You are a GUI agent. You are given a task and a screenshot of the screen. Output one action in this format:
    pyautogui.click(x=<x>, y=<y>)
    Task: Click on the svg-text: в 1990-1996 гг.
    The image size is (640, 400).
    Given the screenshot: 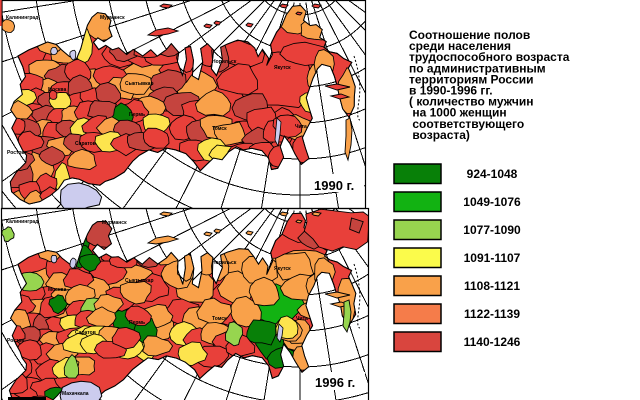 What is the action you would take?
    pyautogui.click(x=451, y=91)
    